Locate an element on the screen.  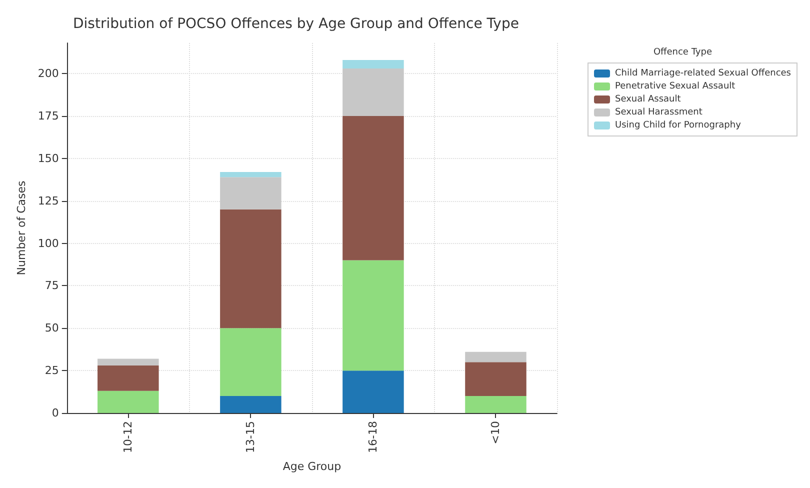
y-tick-label: 175 is located at coordinates (48, 115).